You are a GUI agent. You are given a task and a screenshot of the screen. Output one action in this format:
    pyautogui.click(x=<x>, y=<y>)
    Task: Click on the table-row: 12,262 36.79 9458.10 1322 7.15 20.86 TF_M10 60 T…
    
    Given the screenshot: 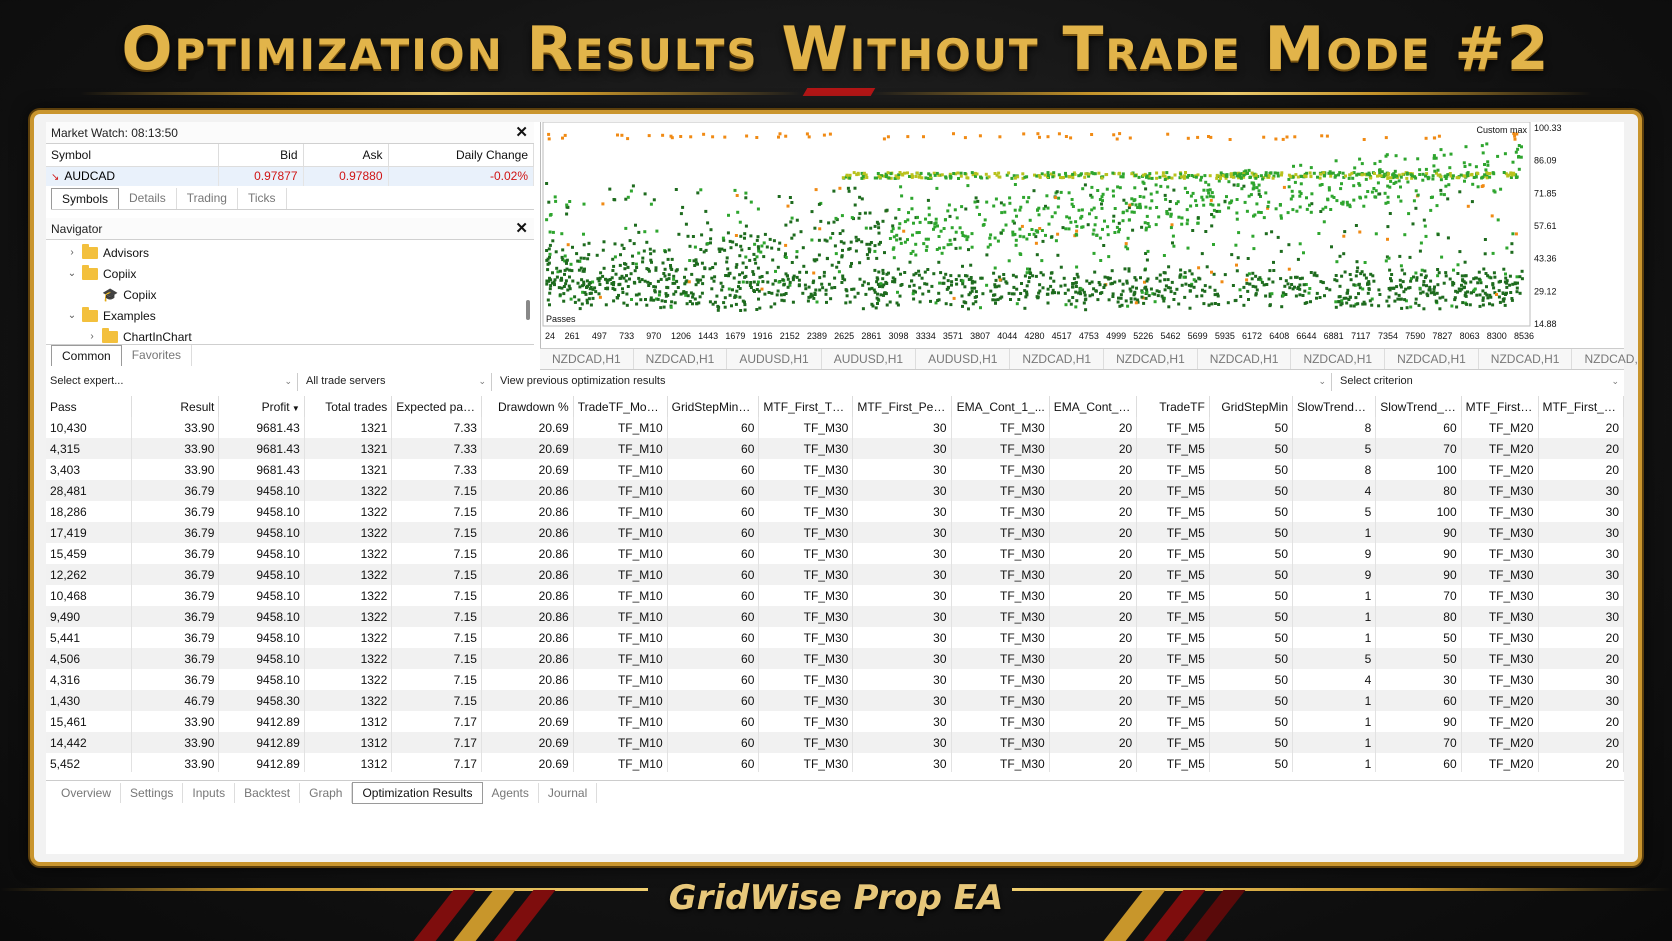 What is the action you would take?
    pyautogui.click(x=835, y=574)
    